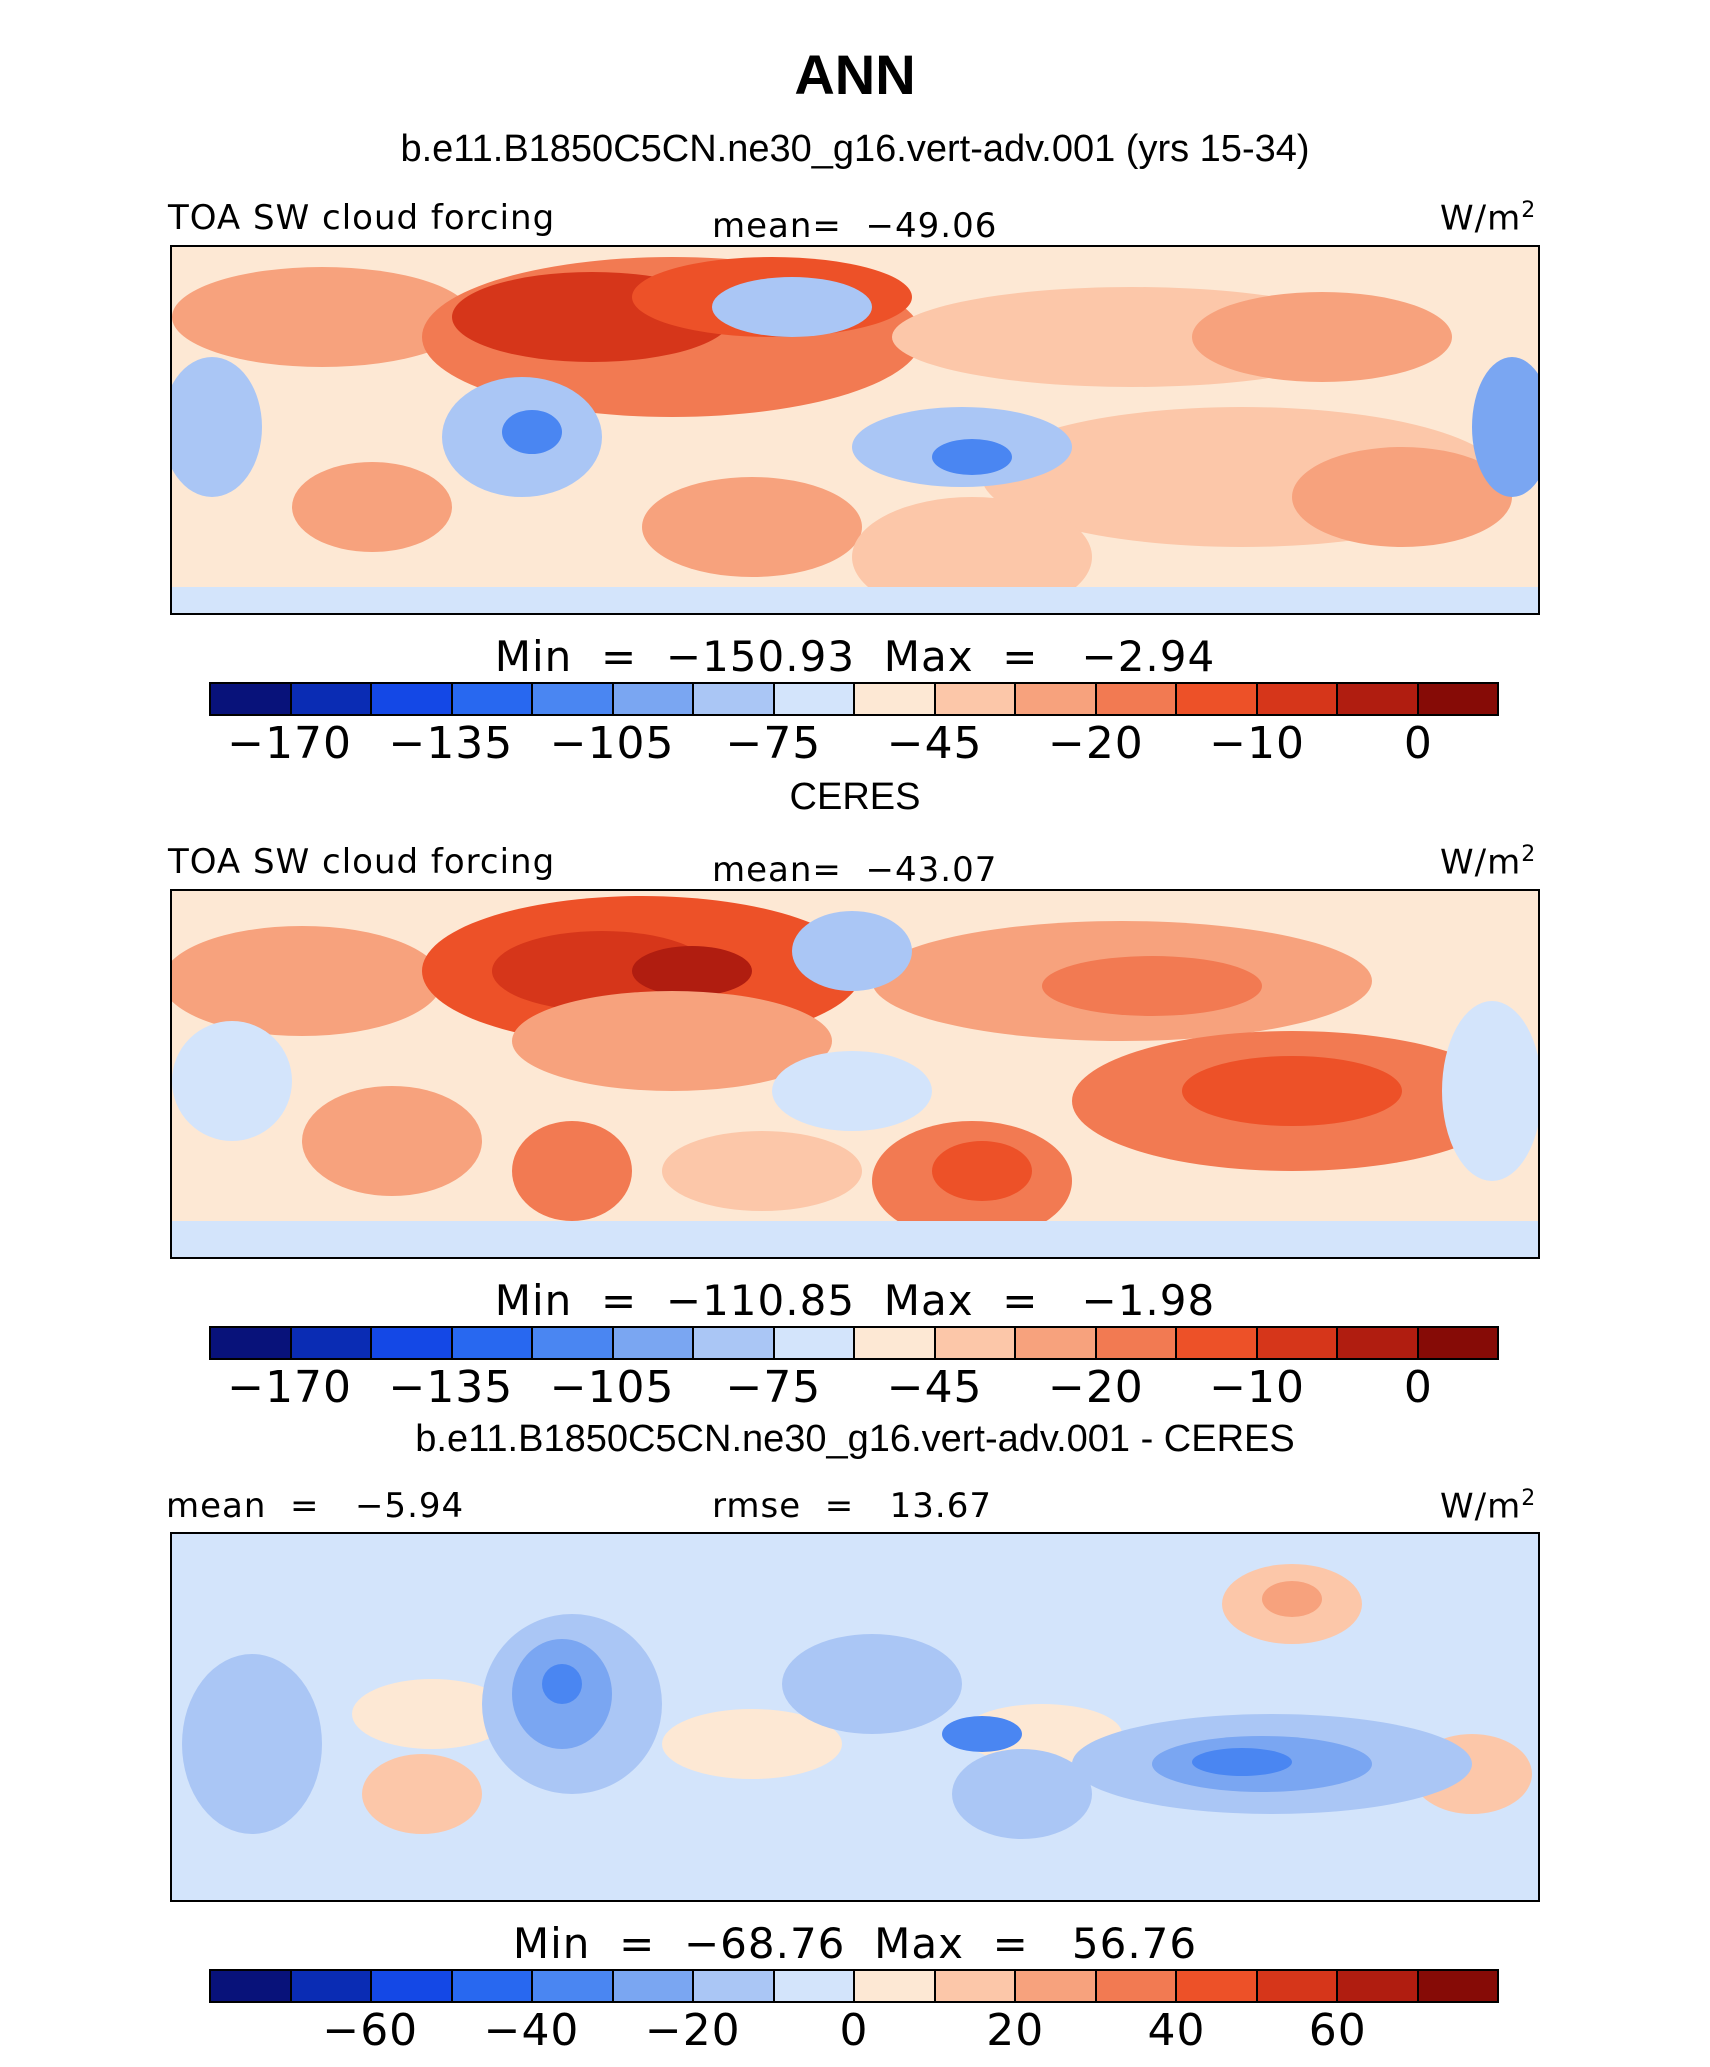 The image size is (1710, 2067). What do you see at coordinates (855, 1717) in the screenshot?
I see `difference-swcf-map` at bounding box center [855, 1717].